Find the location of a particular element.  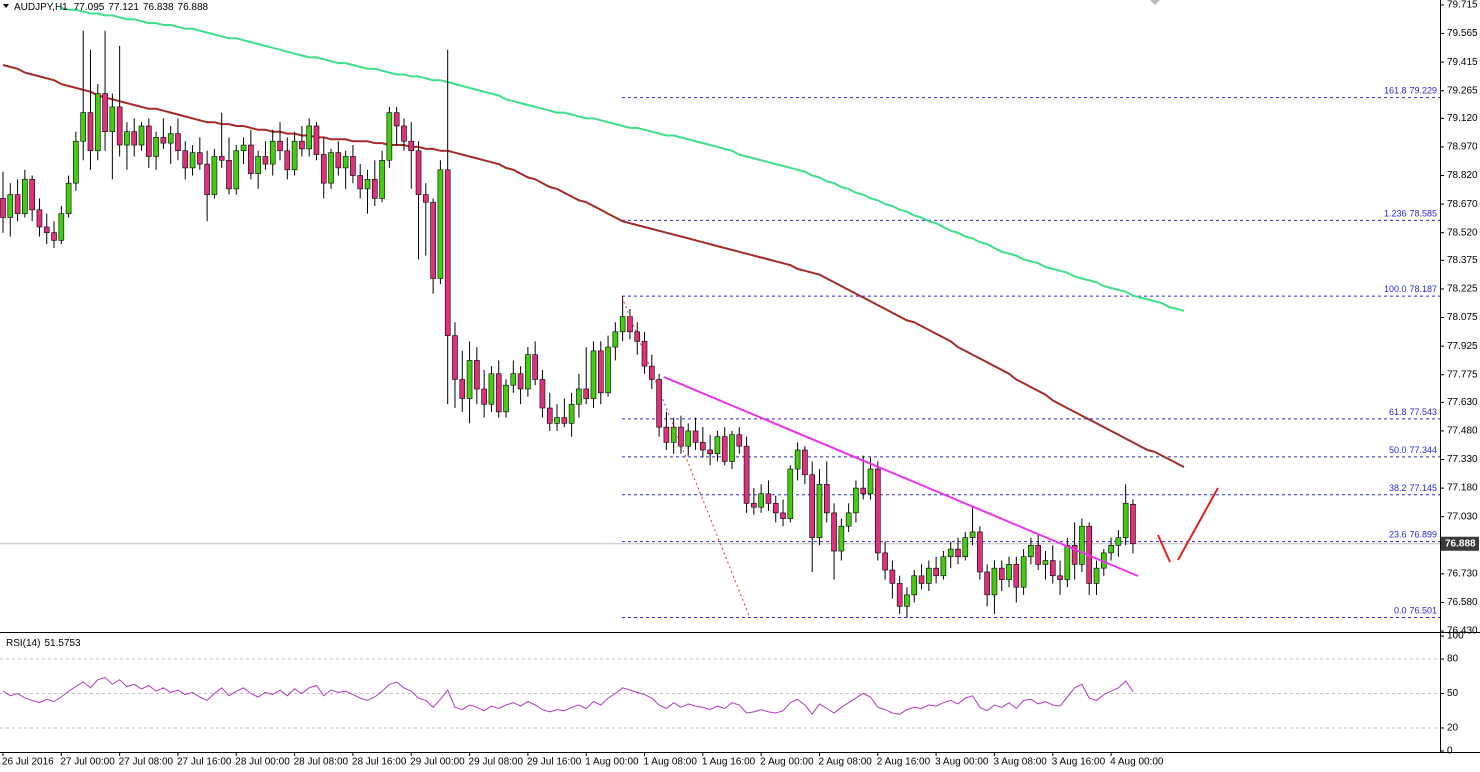

x-tick-label: 3 Aug 16:00 is located at coordinates (1079, 762).